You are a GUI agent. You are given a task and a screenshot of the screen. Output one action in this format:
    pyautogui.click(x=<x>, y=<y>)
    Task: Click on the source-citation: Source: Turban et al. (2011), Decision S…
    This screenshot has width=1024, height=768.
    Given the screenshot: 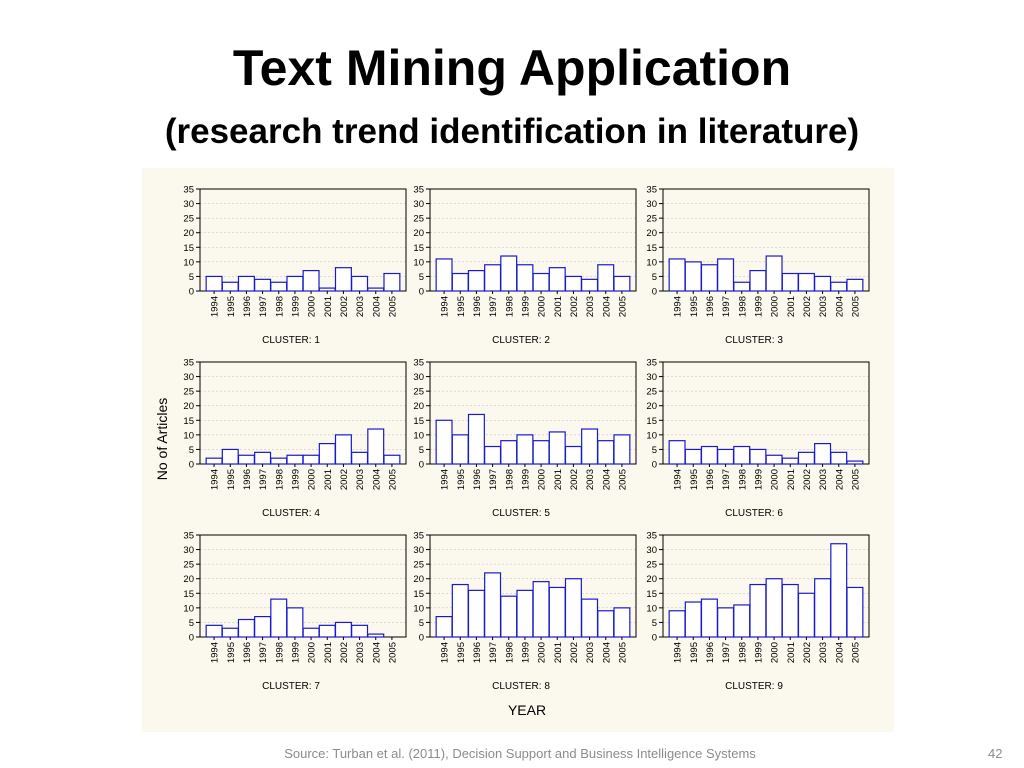 What is the action you would take?
    pyautogui.click(x=520, y=753)
    